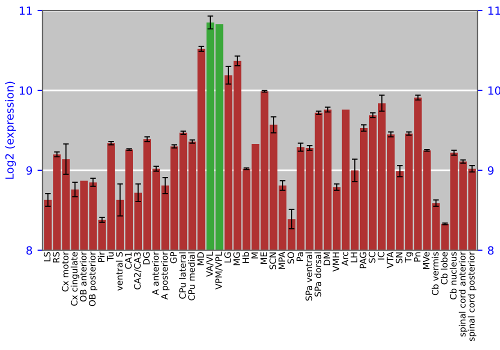  What do you see at coordinates (417, 257) in the screenshot?
I see `x-tick-label: Pn` at bounding box center [417, 257].